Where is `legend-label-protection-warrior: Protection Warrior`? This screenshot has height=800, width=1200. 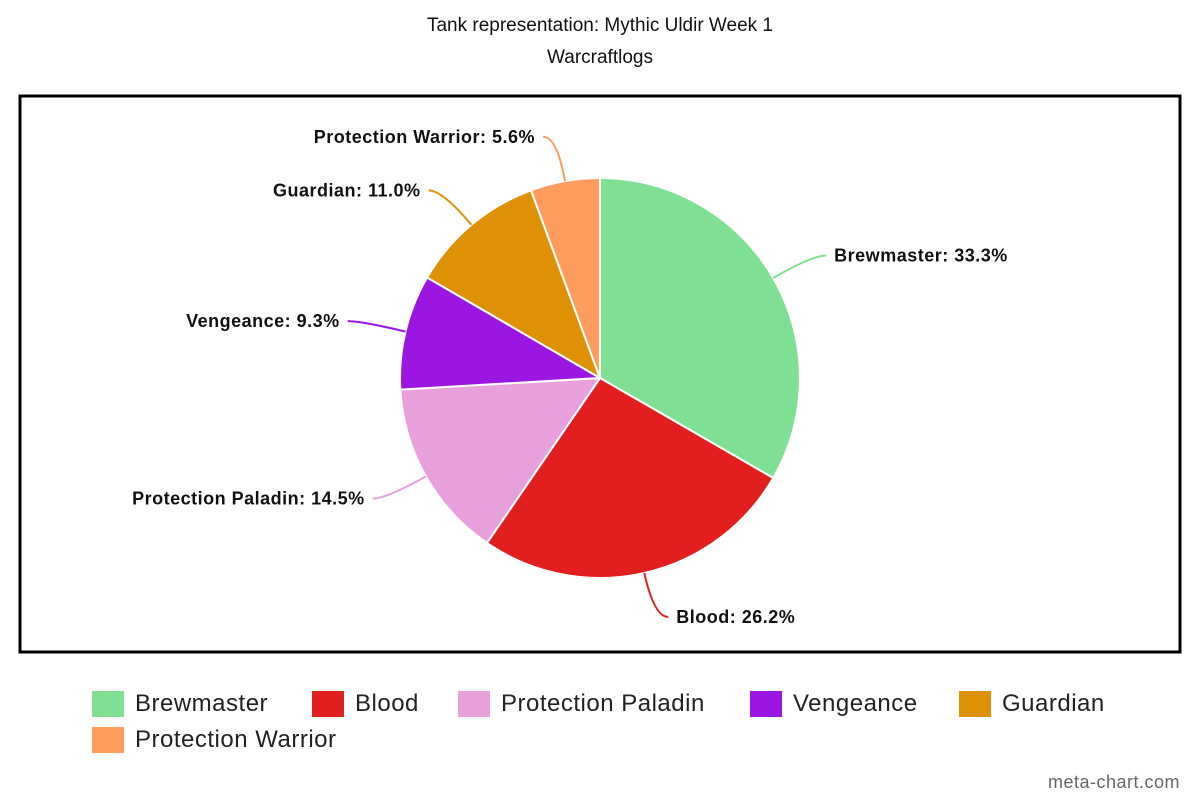 legend-label-protection-warrior: Protection Warrior is located at coordinates (236, 739).